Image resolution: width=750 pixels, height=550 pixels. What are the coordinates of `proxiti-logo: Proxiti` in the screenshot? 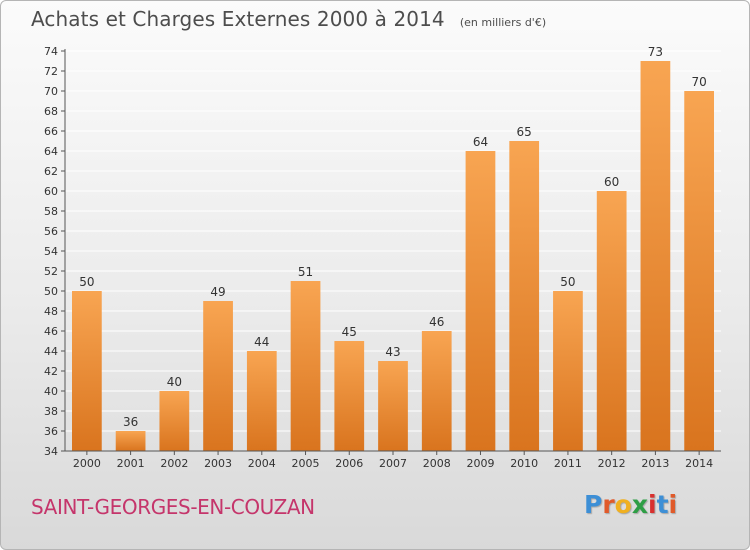 It's located at (630, 504).